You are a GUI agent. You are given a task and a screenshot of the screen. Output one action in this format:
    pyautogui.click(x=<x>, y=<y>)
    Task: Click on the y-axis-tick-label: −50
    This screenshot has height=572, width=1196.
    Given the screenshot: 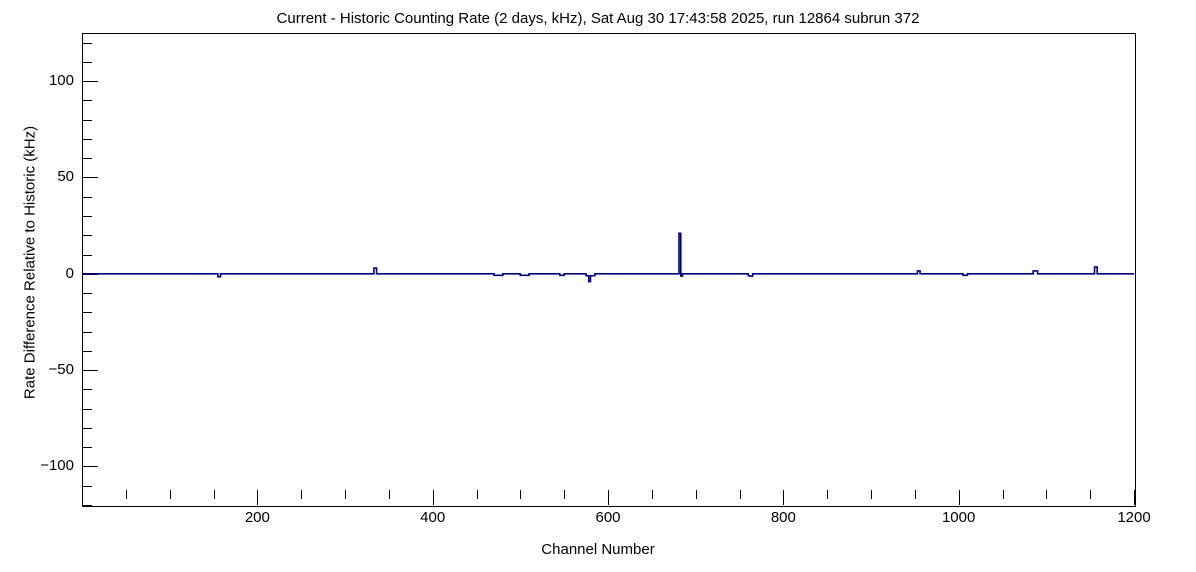 What is the action you would take?
    pyautogui.click(x=61, y=370)
    